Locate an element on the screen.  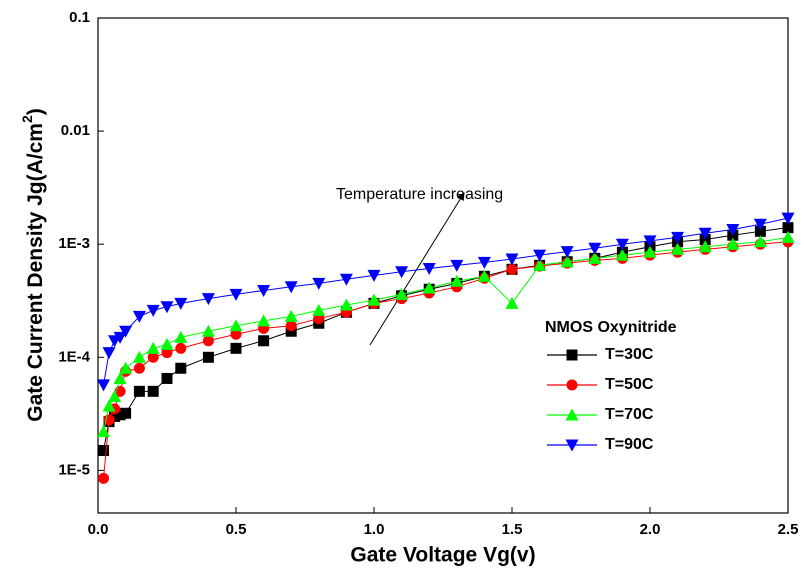
x-tick-label: 1.5 is located at coordinates (512, 529).